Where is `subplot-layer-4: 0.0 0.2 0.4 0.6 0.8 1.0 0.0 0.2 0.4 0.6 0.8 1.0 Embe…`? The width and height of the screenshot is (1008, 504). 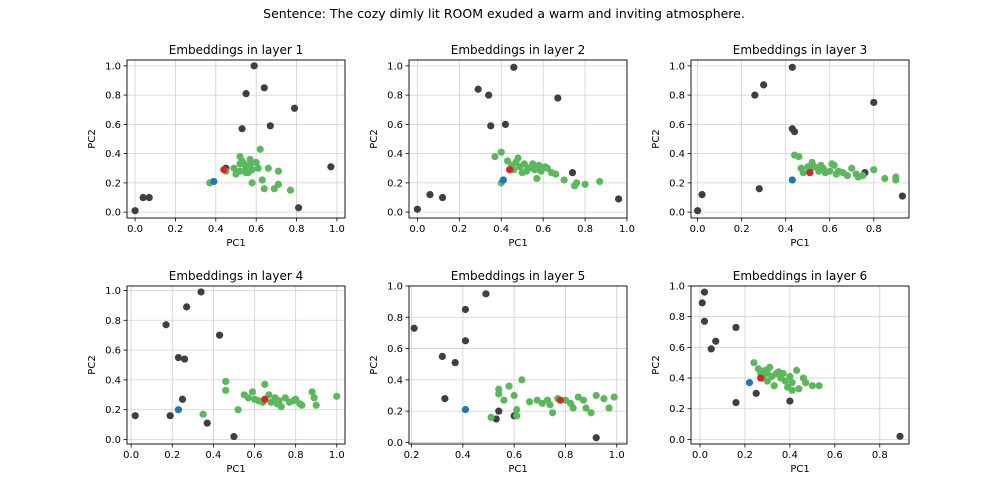
subplot-layer-4: 0.0 0.2 0.4 0.6 0.8 1.0 0.0 0.2 0.4 0.6 0.8 1.0 Embe… is located at coordinates (216, 372).